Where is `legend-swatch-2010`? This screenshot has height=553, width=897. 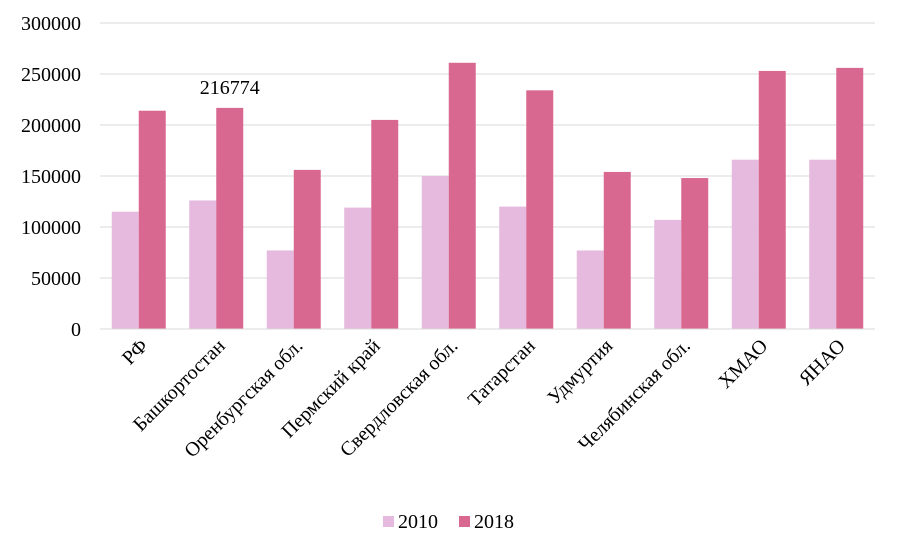 legend-swatch-2010 is located at coordinates (388, 521).